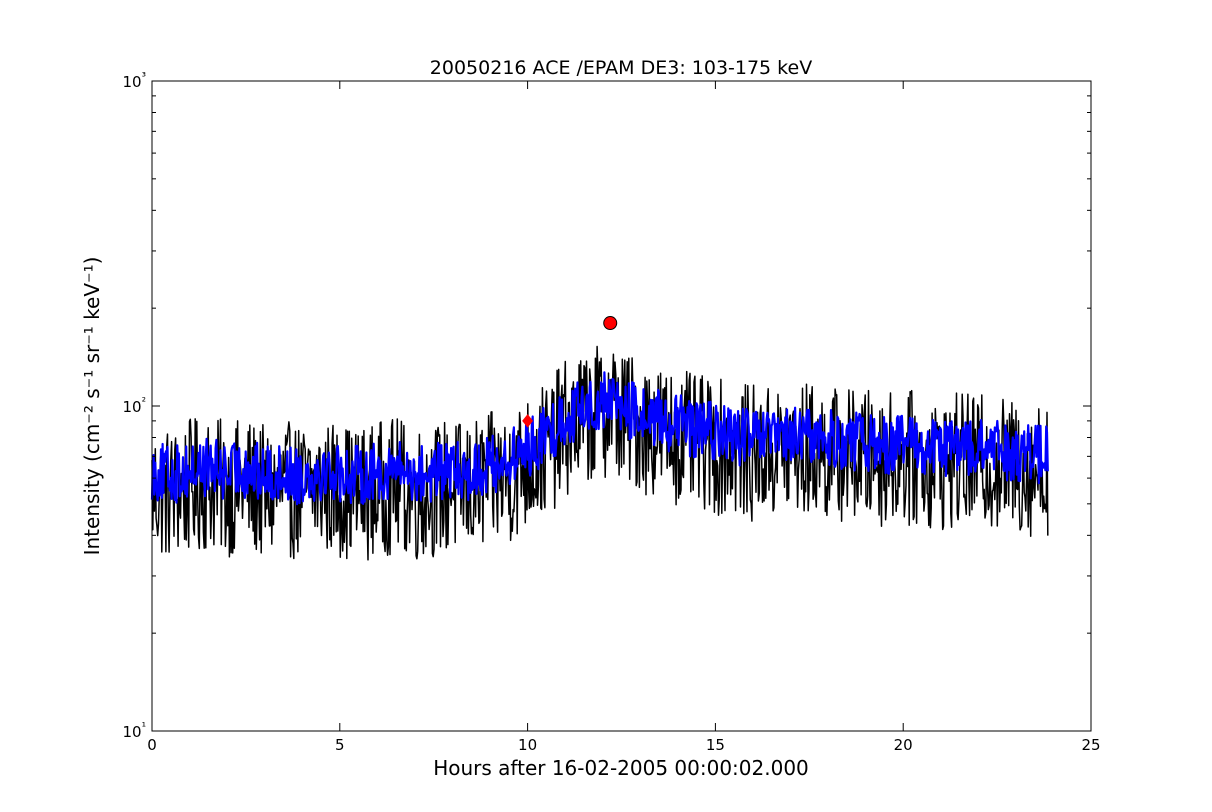 Image resolution: width=1212 pixels, height=812 pixels. Describe the element at coordinates (134, 80) in the screenshot. I see `y-tick-label: 10³` at that location.